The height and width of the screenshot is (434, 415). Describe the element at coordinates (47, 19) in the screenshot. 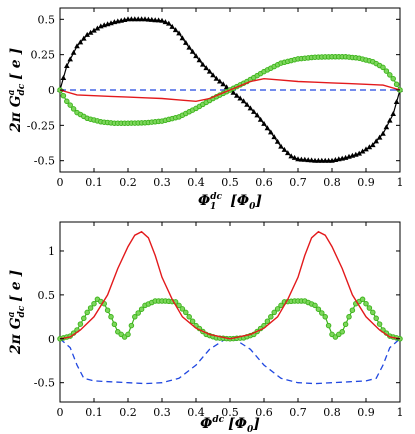

I see `y-tick-label: 0.5` at that location.